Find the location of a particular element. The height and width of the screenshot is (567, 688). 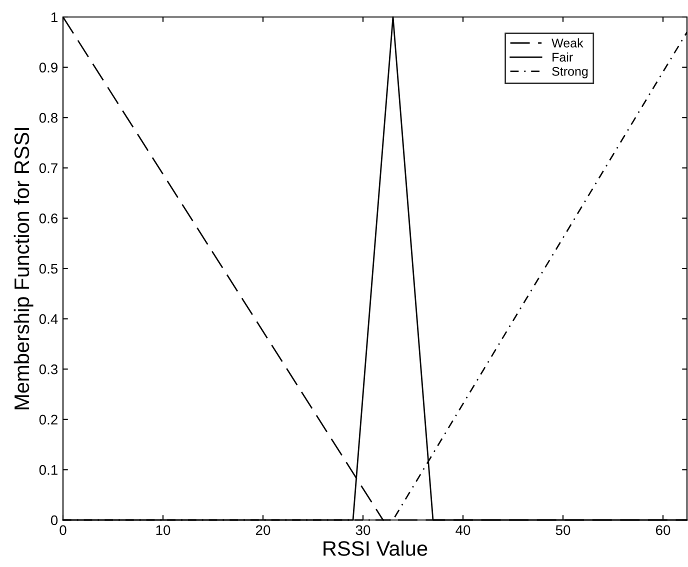

y-tick-label: 0.8 is located at coordinates (48, 117).